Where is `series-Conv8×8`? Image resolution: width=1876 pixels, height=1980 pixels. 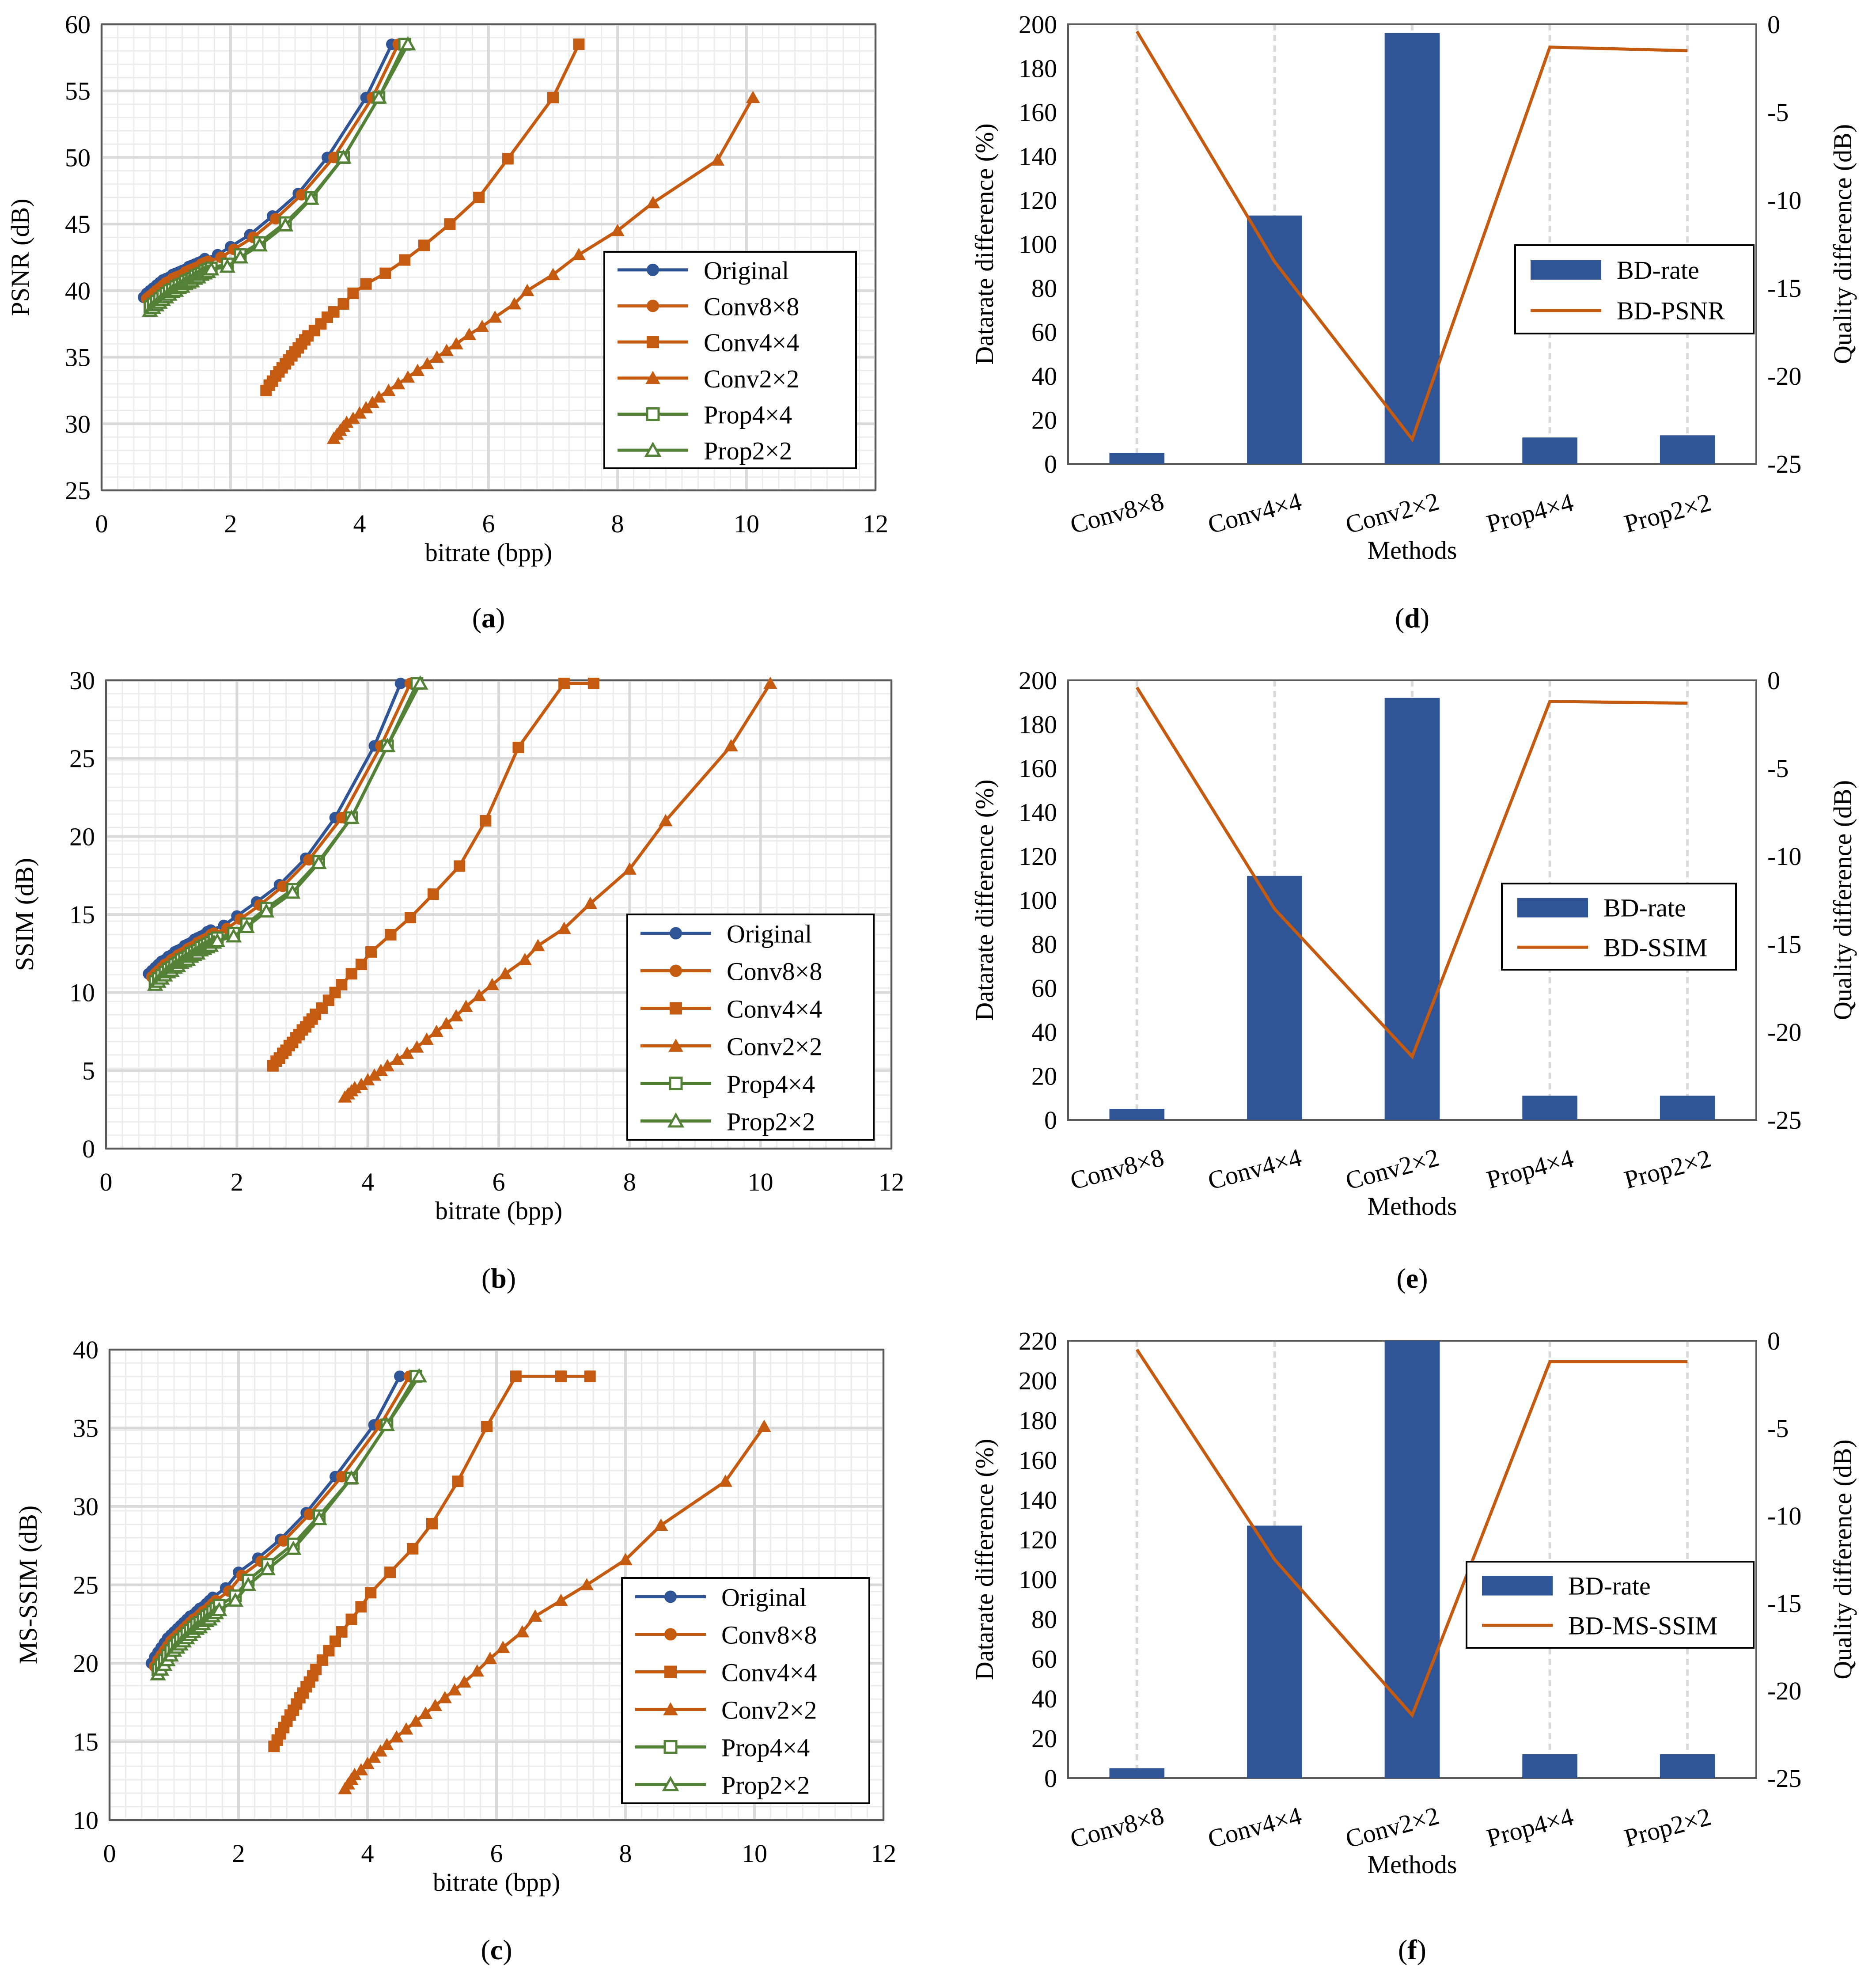 series-Conv8×8 is located at coordinates (281, 830).